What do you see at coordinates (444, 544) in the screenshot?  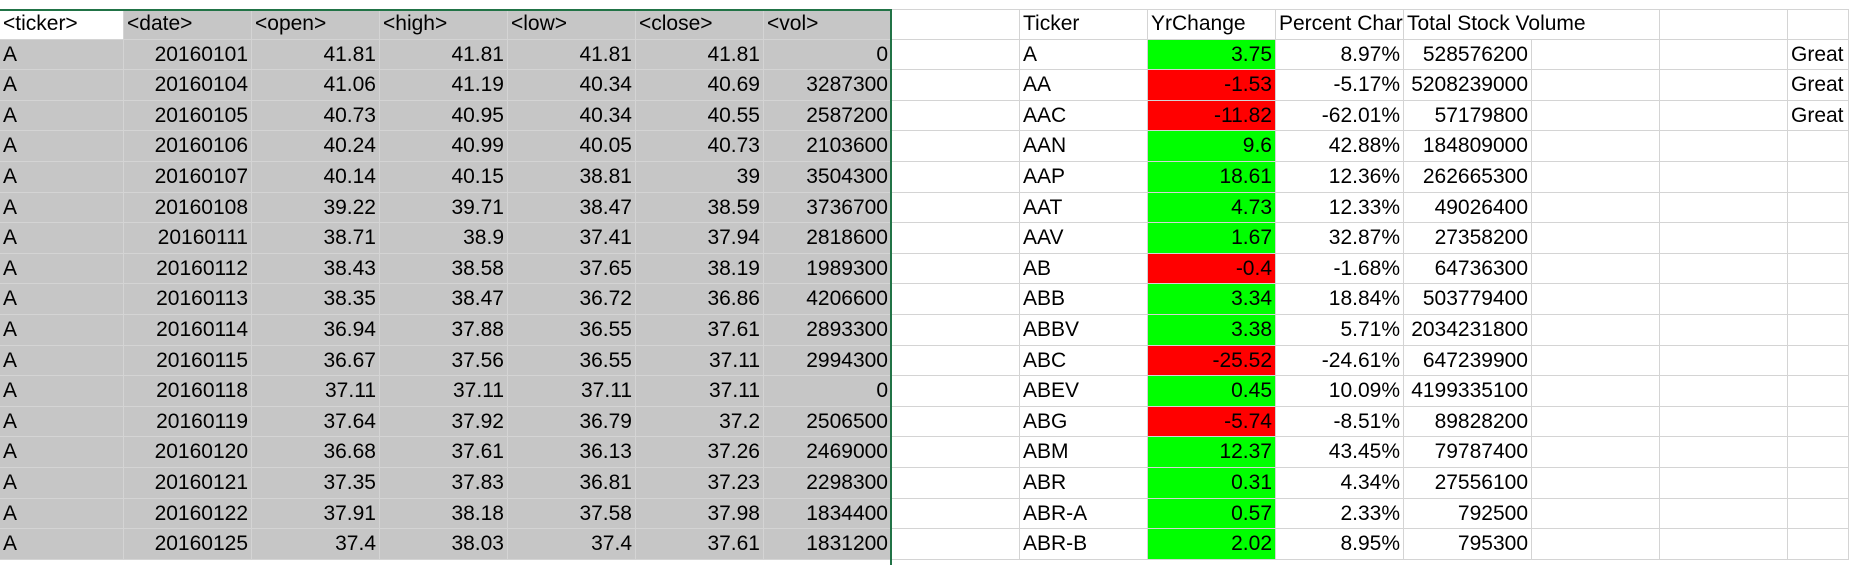 I see `raw-data-cell: 38.03` at bounding box center [444, 544].